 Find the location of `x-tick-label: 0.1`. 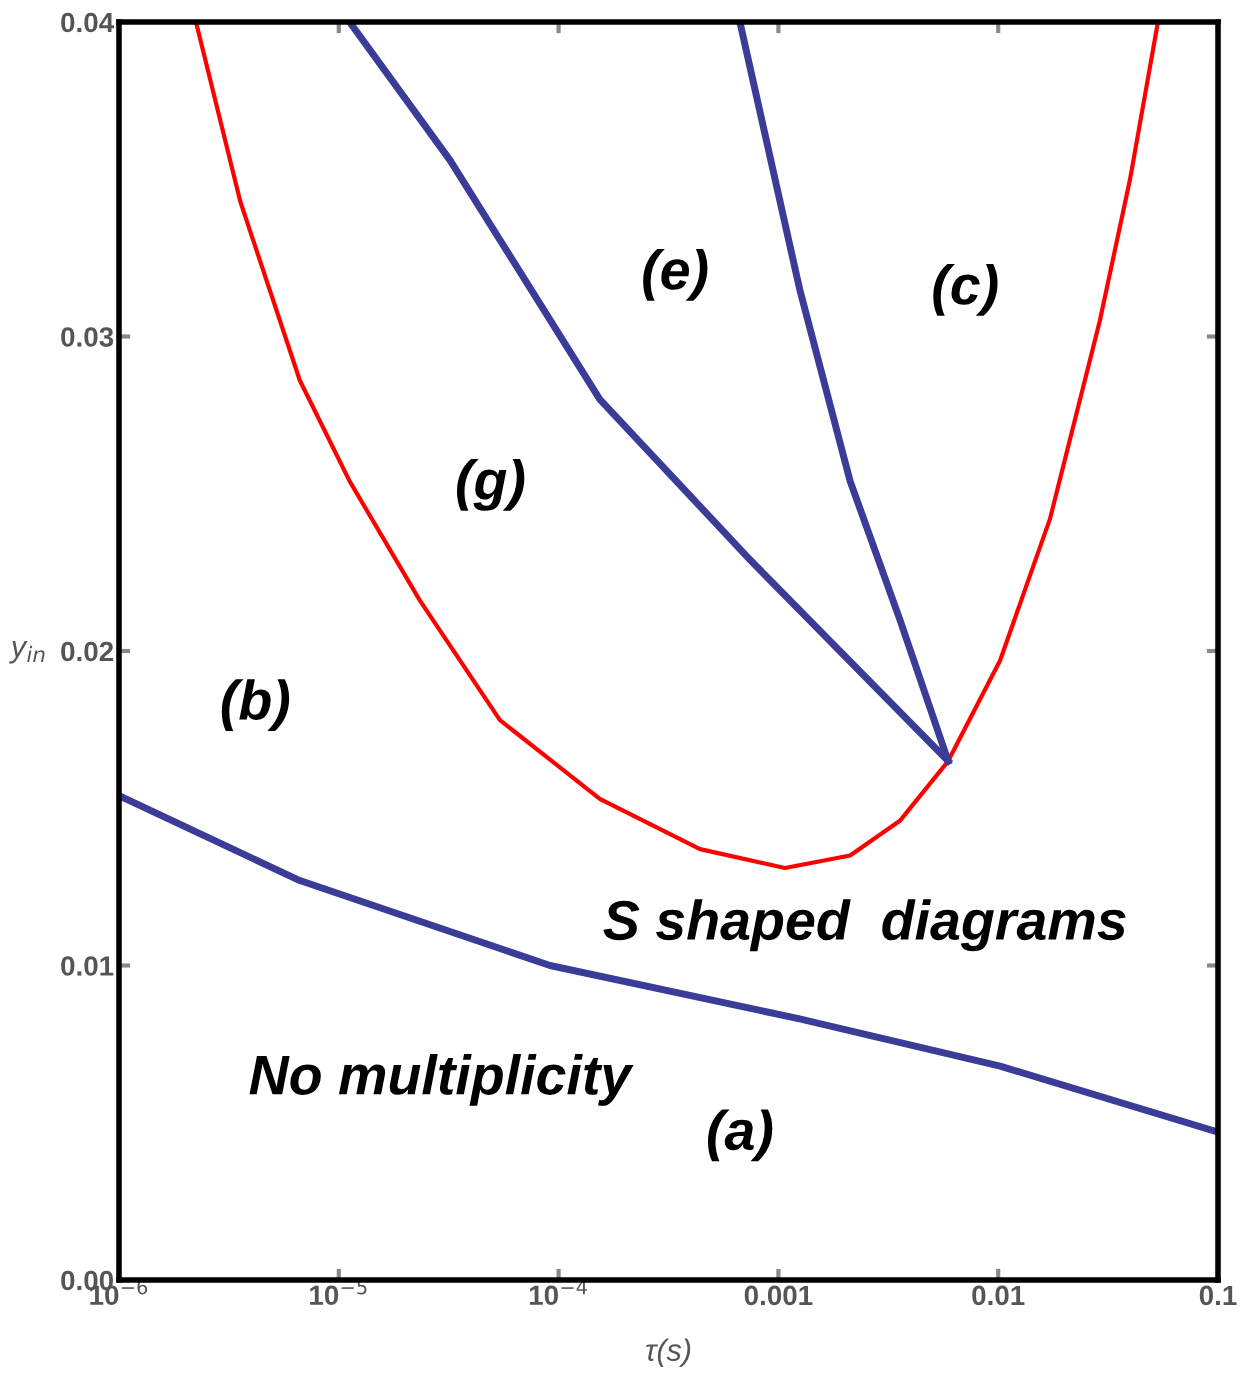

x-tick-label: 0.1 is located at coordinates (1218, 1295).